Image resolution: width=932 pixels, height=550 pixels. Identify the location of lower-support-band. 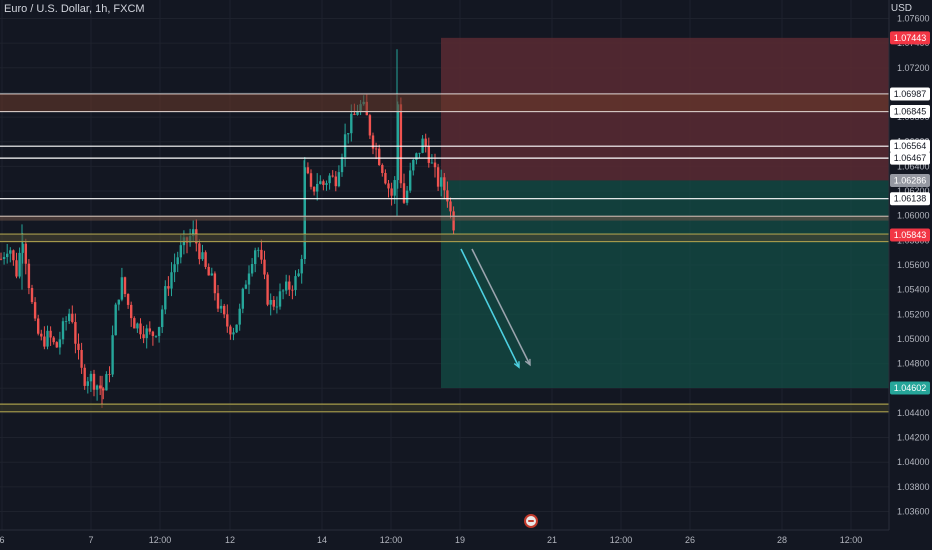
(444, 408).